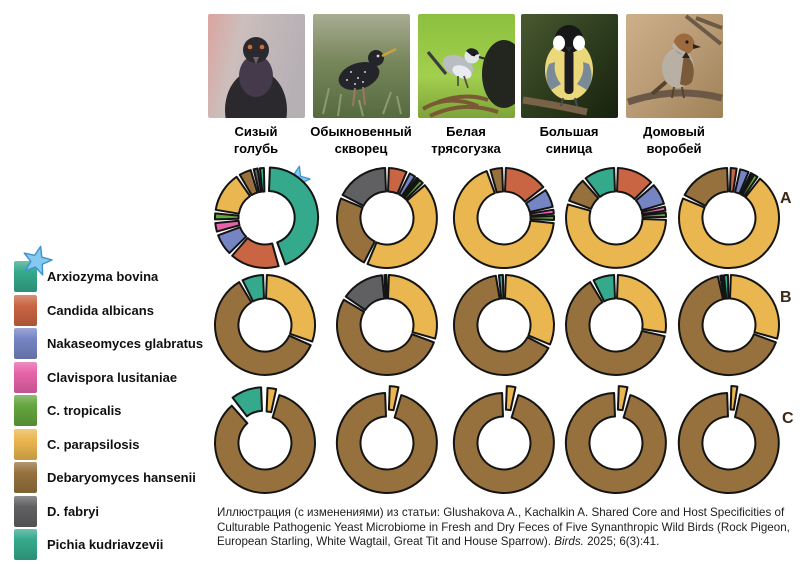 This screenshot has height=564, width=800. I want to click on legend-item-clavispora-lusitaniae: Clavispora lusitaniae, so click(108, 377).